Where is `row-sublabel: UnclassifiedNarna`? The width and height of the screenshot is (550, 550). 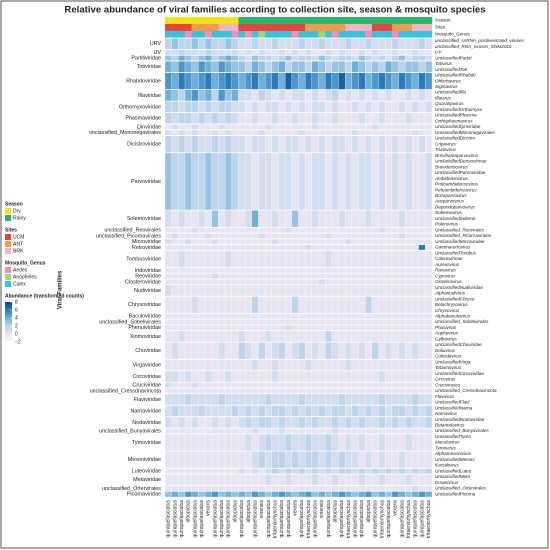 row-sublabel: UnclassifiedNarna is located at coordinates (454, 407).